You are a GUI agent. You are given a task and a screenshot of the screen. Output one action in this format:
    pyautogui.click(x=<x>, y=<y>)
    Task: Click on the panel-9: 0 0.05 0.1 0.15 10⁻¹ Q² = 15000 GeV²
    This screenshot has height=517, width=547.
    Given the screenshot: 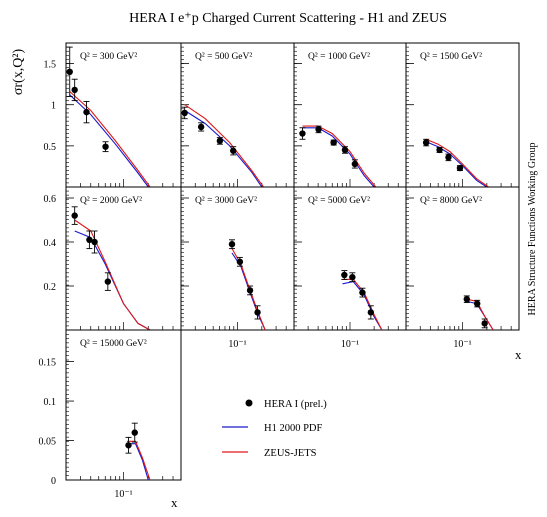 What is the action you would take?
    pyautogui.click(x=110, y=414)
    